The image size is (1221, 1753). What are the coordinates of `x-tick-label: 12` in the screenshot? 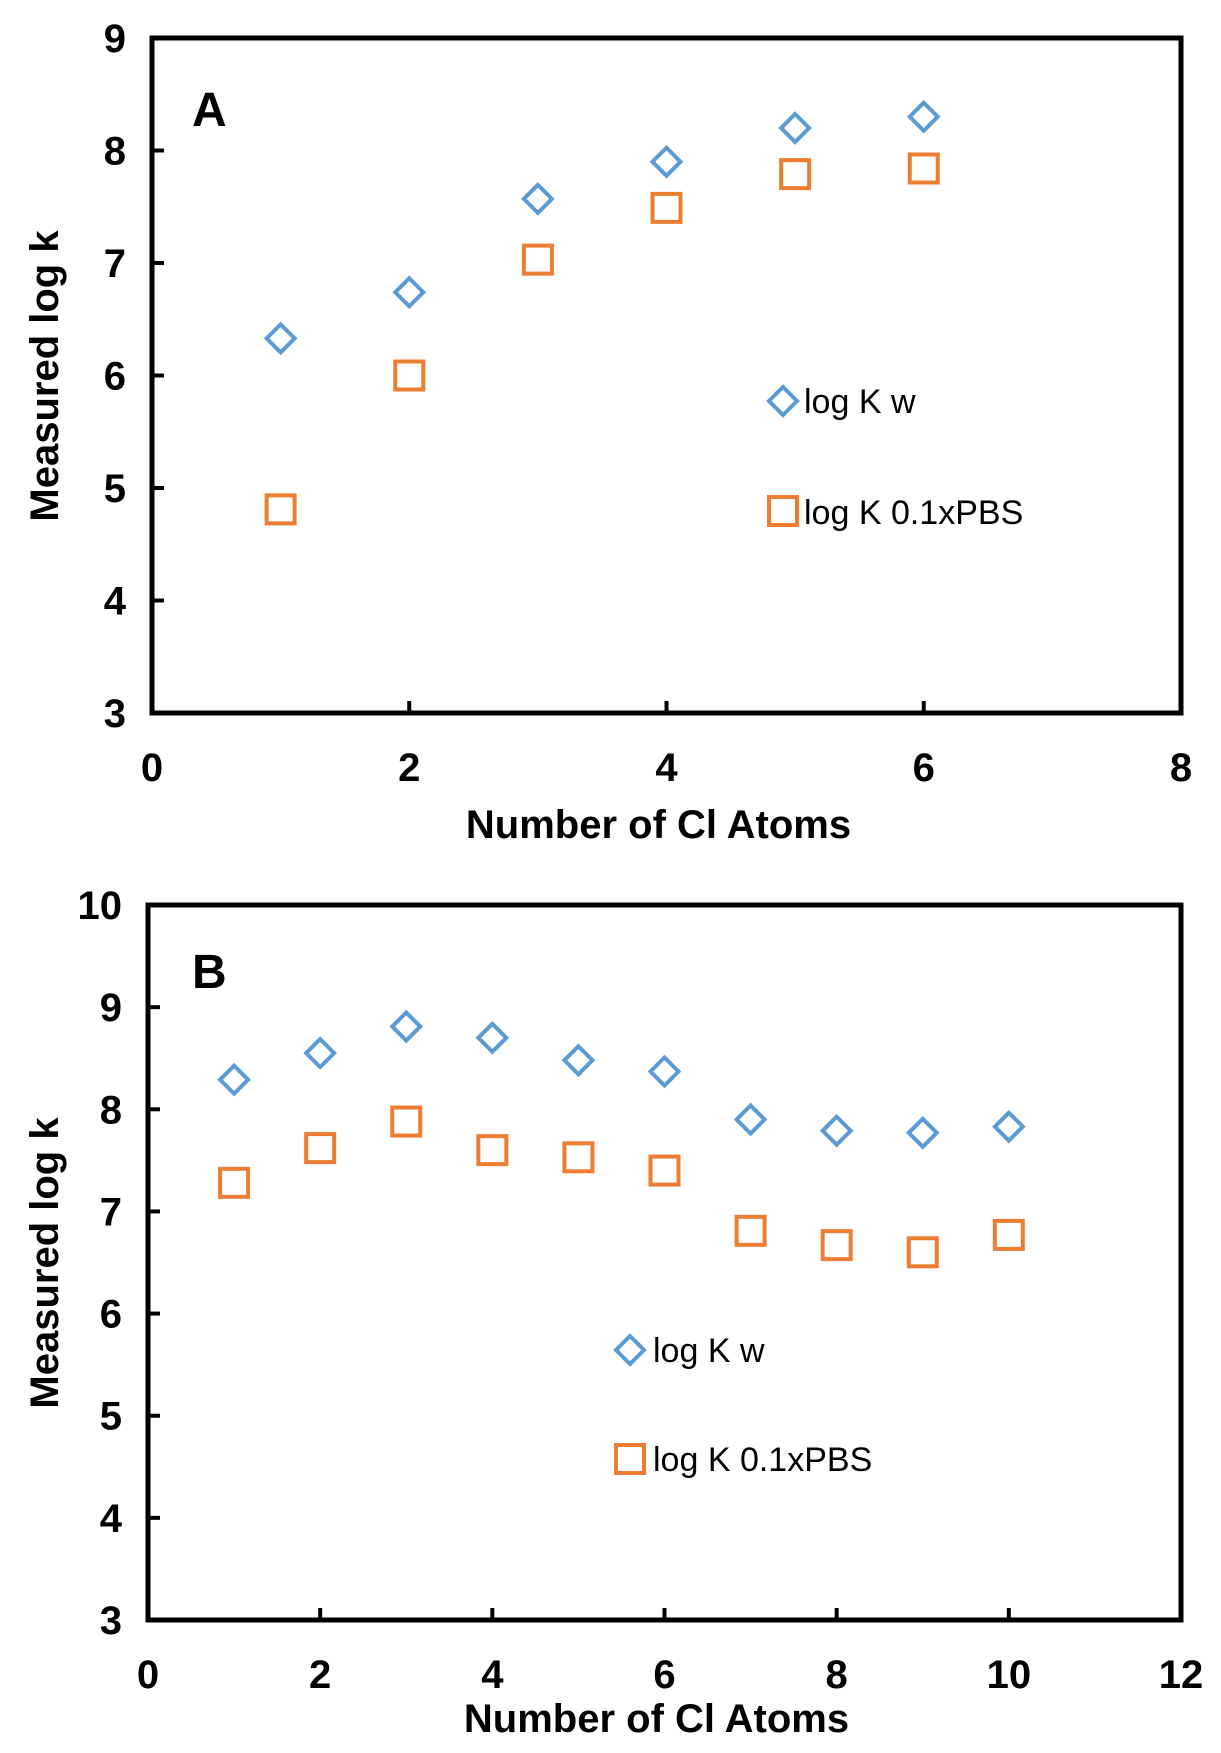 It's located at (1181, 1675).